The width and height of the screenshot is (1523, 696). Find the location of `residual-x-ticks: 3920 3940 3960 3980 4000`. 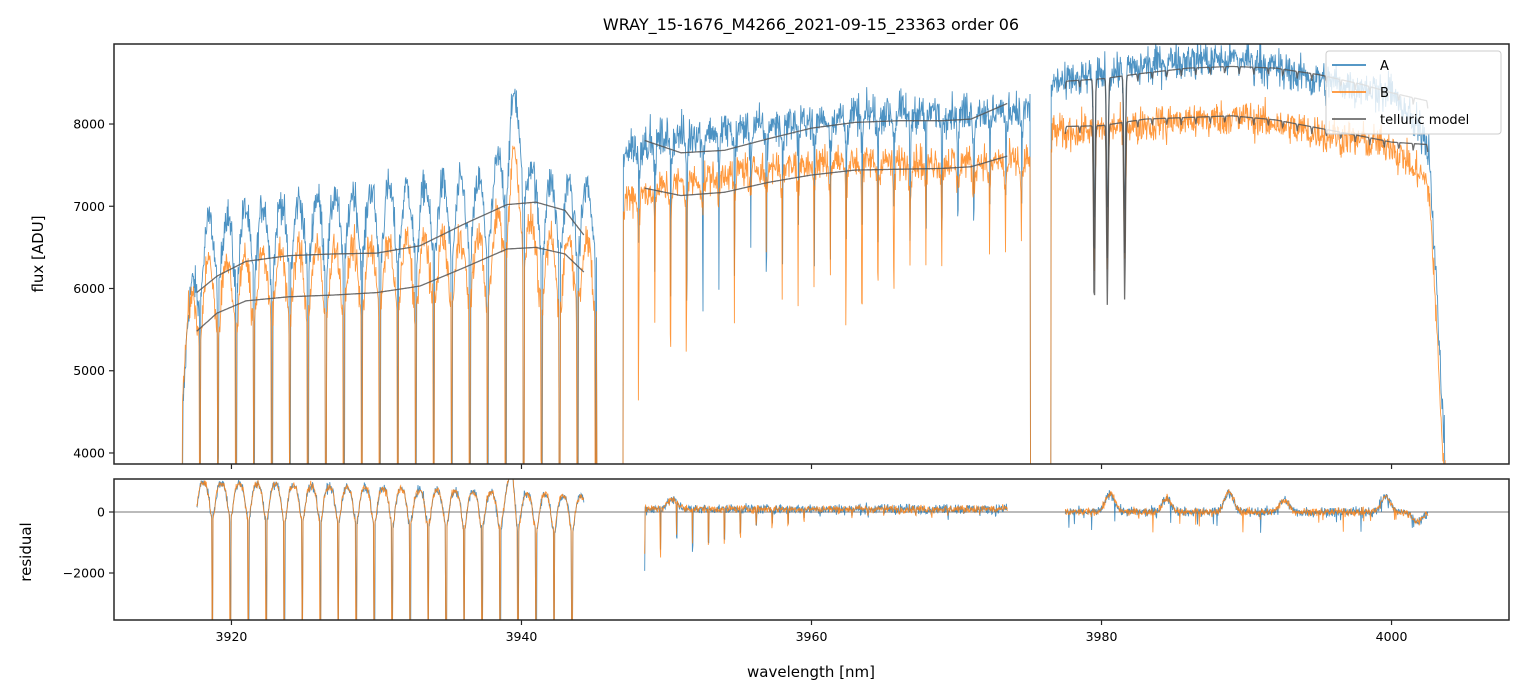

residual-x-ticks: 3920 3940 3960 3980 4000 is located at coordinates (812, 632).